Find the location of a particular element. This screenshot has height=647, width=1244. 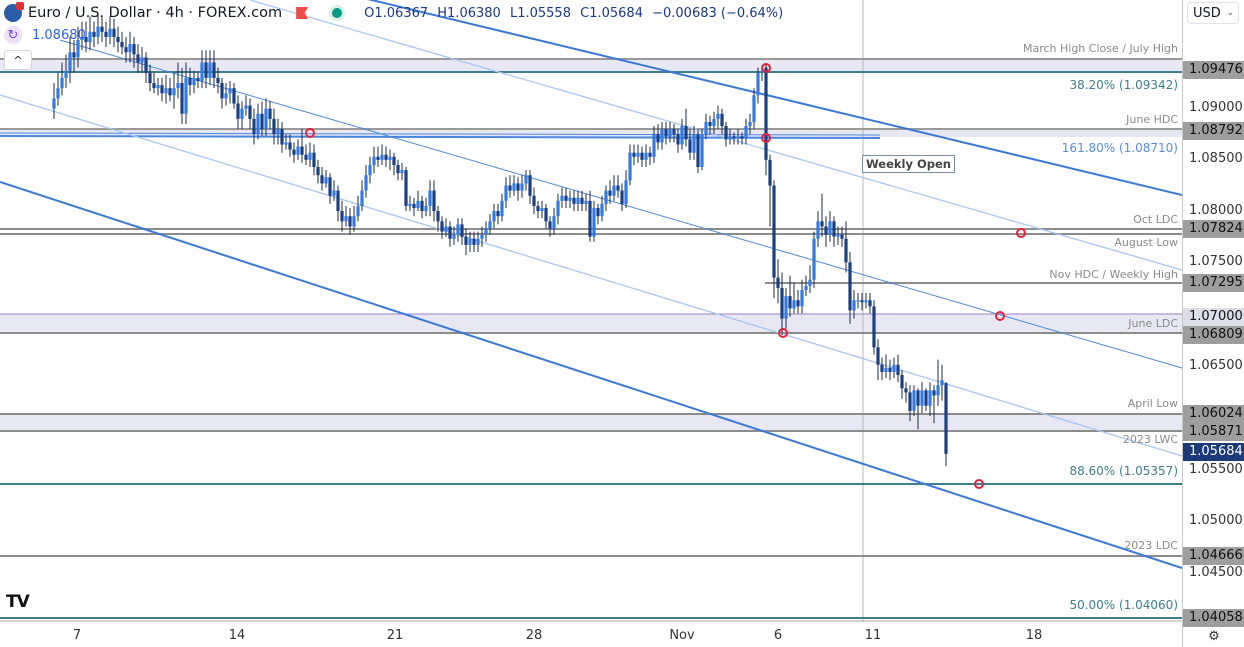

time-label: Nov is located at coordinates (682, 635).